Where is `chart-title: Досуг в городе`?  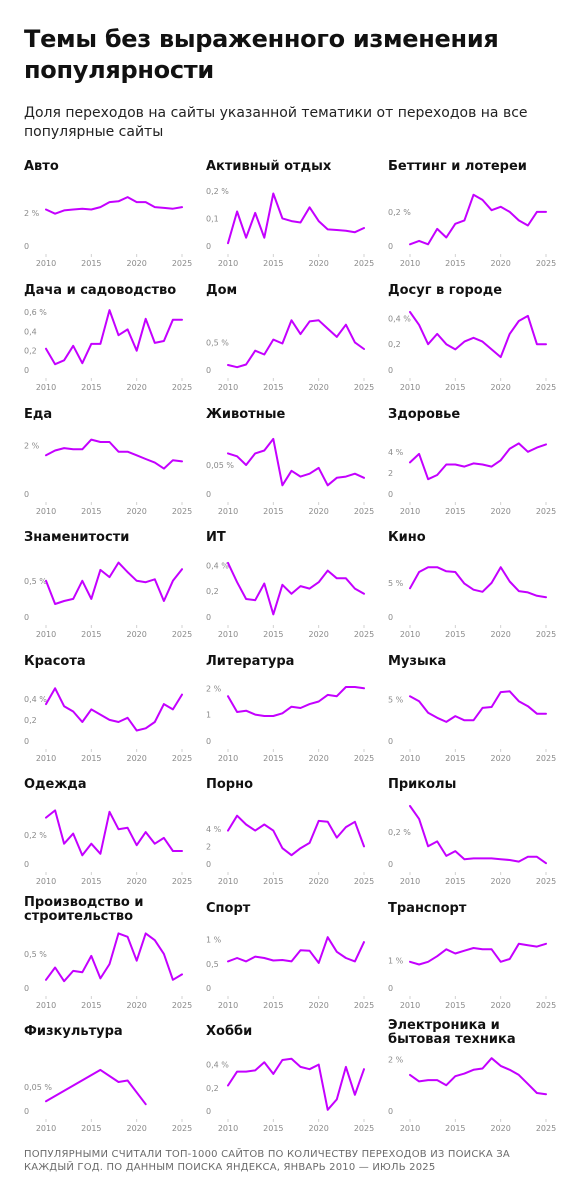
chart-title: Досуг в городе is located at coordinates (445, 290).